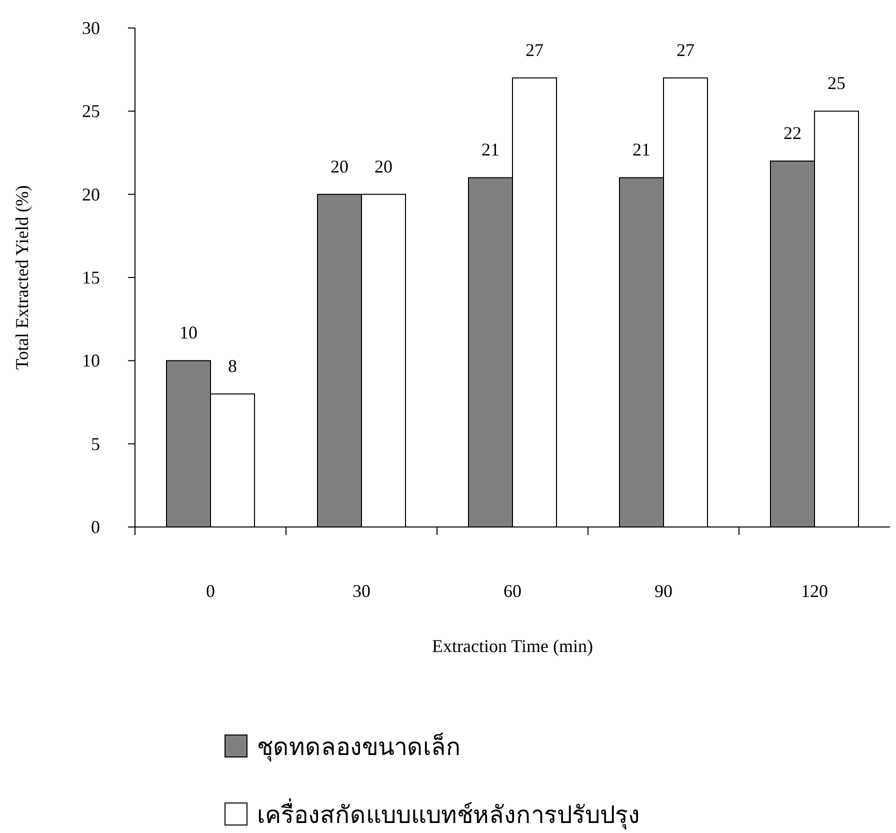  I want to click on y-tick-label: 25, so click(91, 111).